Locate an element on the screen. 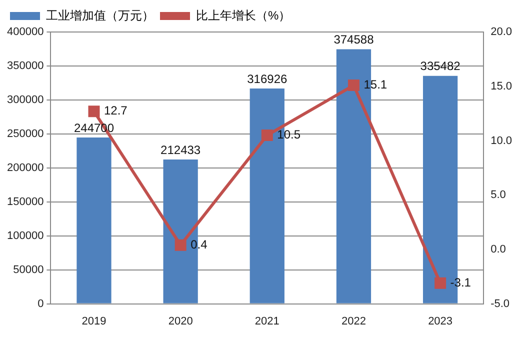 The image size is (521, 341). data-label: 12.7 is located at coordinates (116, 111).